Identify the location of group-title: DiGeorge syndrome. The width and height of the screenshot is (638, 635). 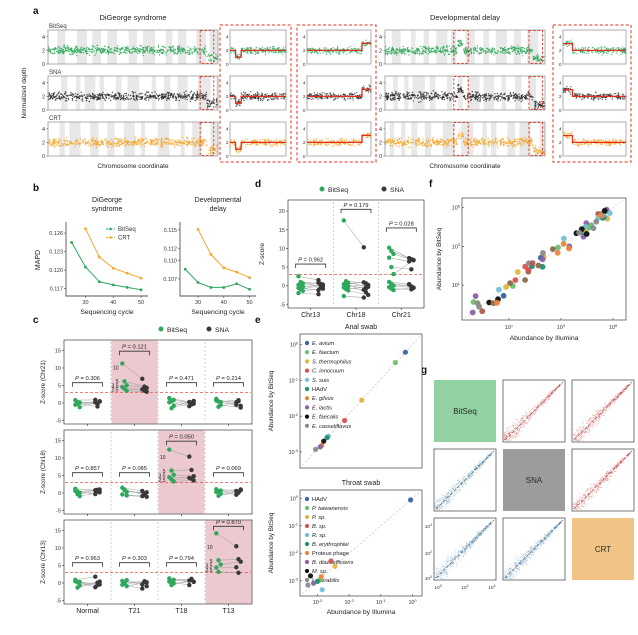
(132, 17).